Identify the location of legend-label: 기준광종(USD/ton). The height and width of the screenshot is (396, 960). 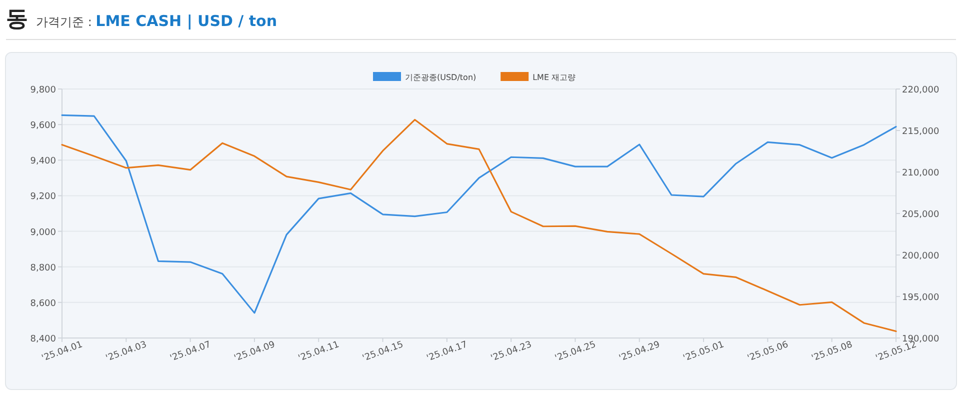
(440, 77).